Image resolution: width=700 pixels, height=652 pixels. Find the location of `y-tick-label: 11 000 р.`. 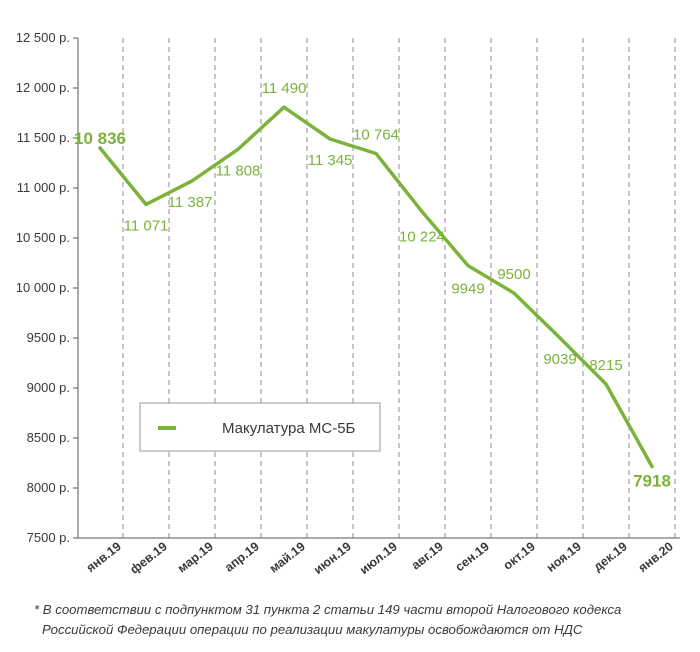

y-tick-label: 11 000 р. is located at coordinates (43, 187).